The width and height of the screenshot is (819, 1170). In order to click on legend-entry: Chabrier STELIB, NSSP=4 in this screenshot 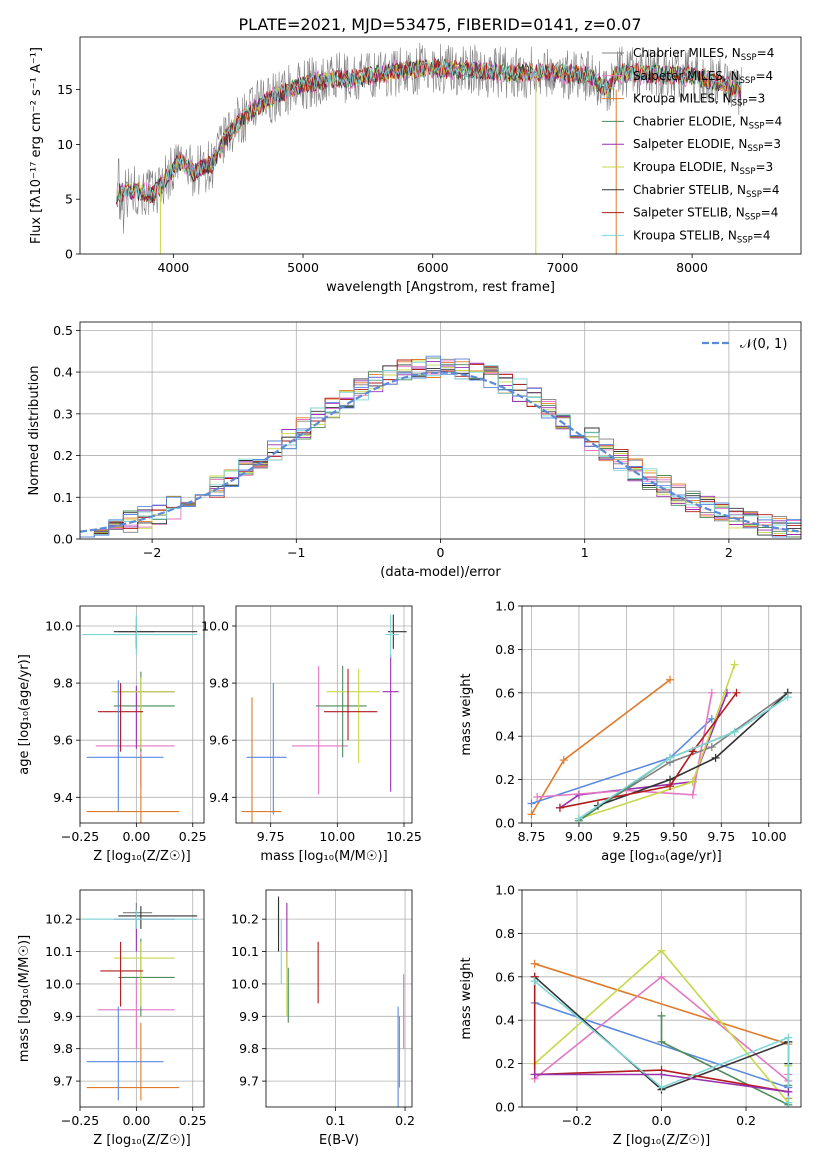, I will do `click(706, 191)`.